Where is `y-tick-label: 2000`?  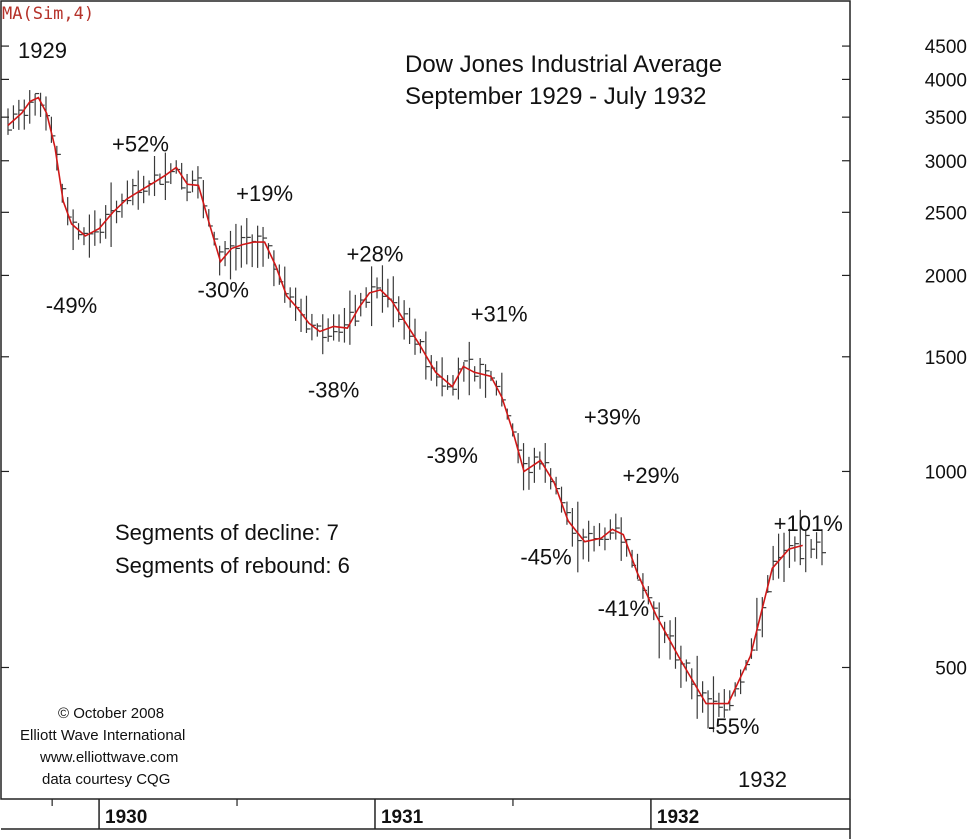
y-tick-label: 2000 is located at coordinates (946, 276).